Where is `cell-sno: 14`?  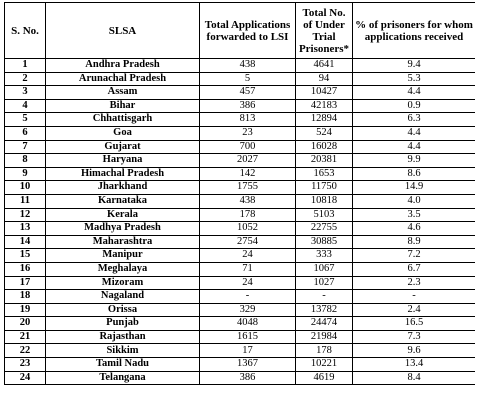 cell-sno: 14 is located at coordinates (25, 242).